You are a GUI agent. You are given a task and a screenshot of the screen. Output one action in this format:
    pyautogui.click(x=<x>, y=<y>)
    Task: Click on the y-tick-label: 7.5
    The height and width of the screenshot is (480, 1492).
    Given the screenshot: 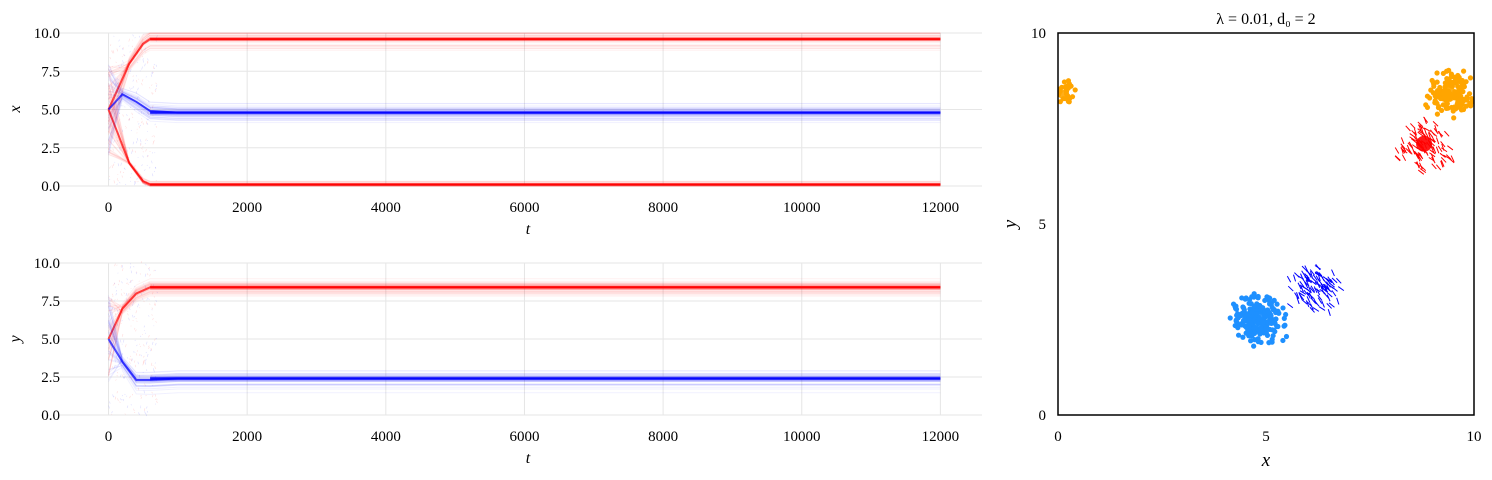 What is the action you would take?
    pyautogui.click(x=50, y=302)
    